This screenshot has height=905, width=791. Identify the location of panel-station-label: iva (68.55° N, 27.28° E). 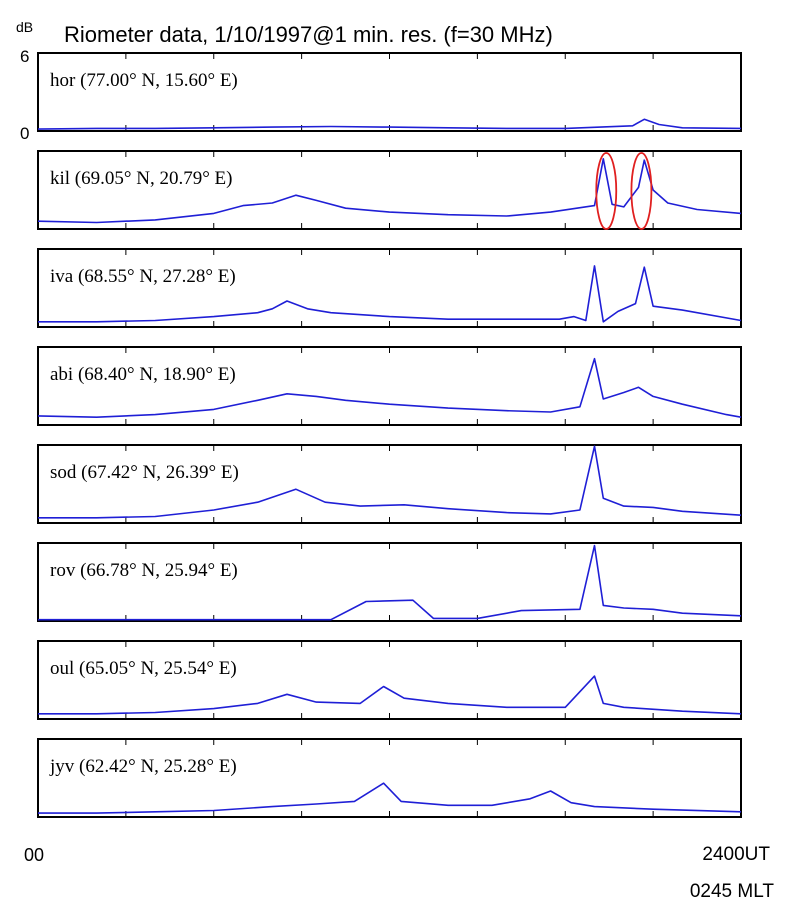
(143, 276).